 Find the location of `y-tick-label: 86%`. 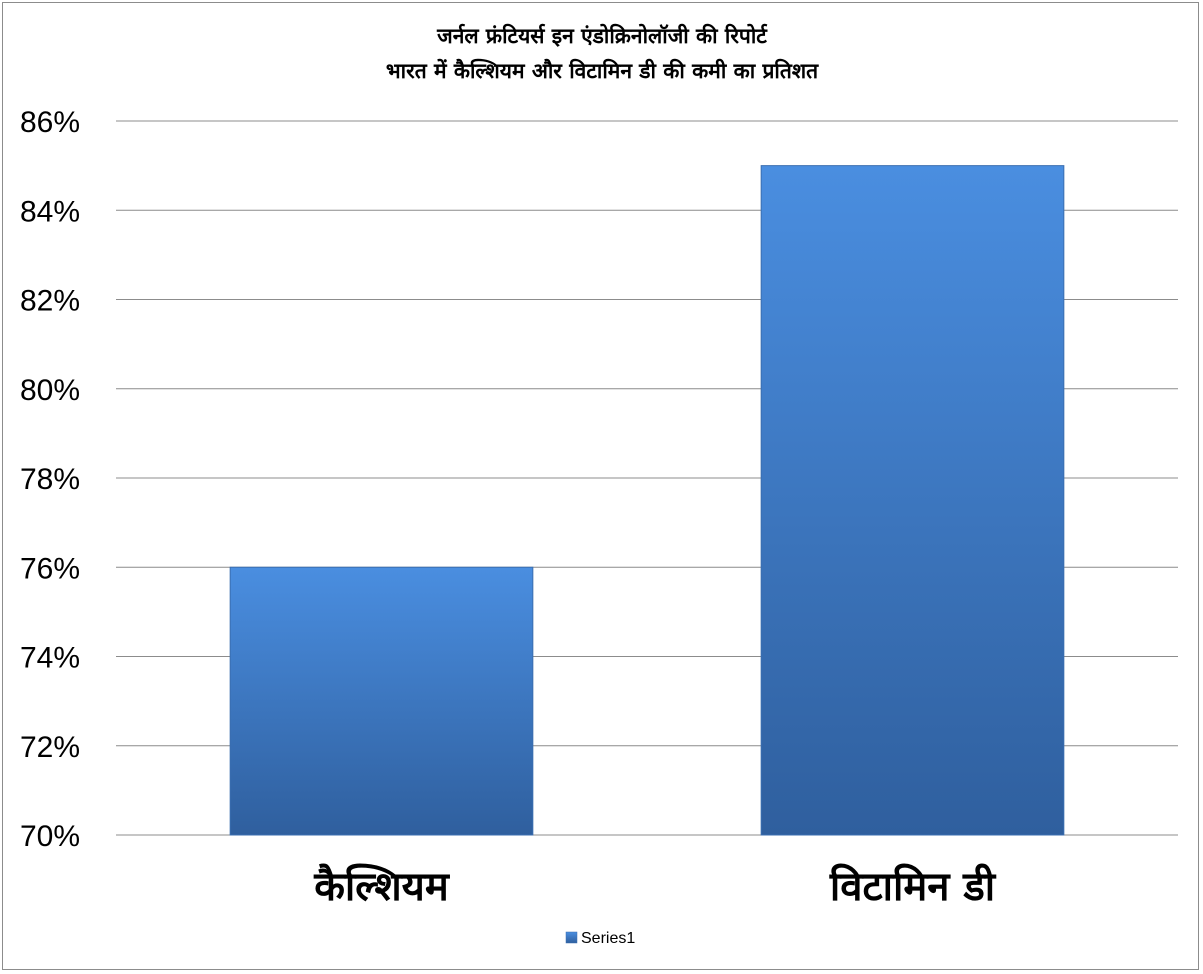

y-tick-label: 86% is located at coordinates (50, 122).